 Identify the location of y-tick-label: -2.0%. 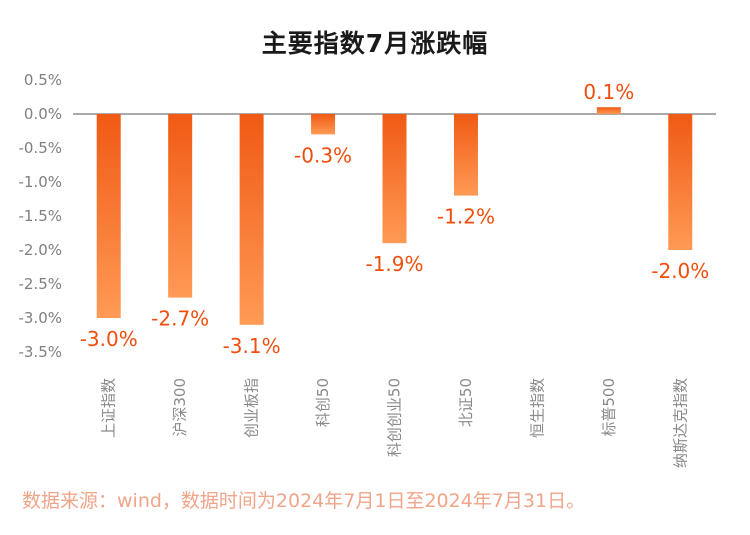
(40, 250).